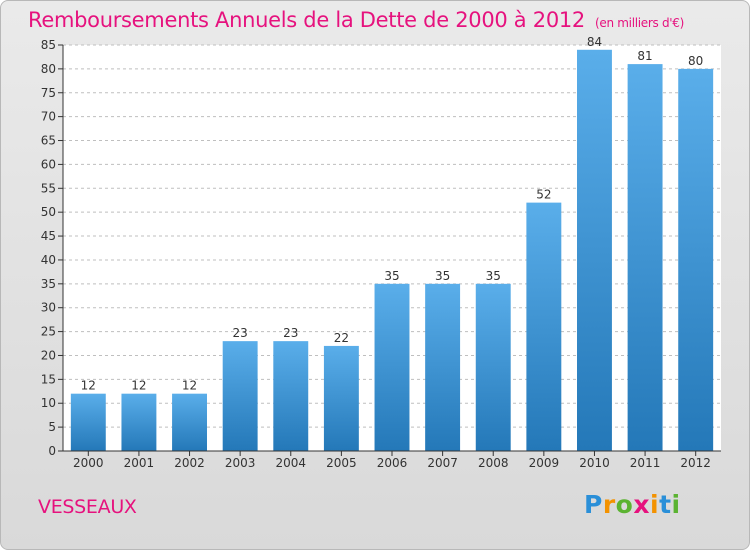  What do you see at coordinates (48, 379) in the screenshot?
I see `y-tick-label: 15` at bounding box center [48, 379].